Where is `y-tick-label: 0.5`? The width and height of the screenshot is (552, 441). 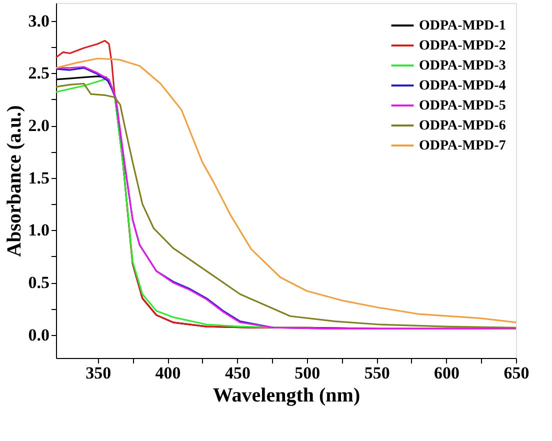
y-tick-label: 0.5 is located at coordinates (39, 282).